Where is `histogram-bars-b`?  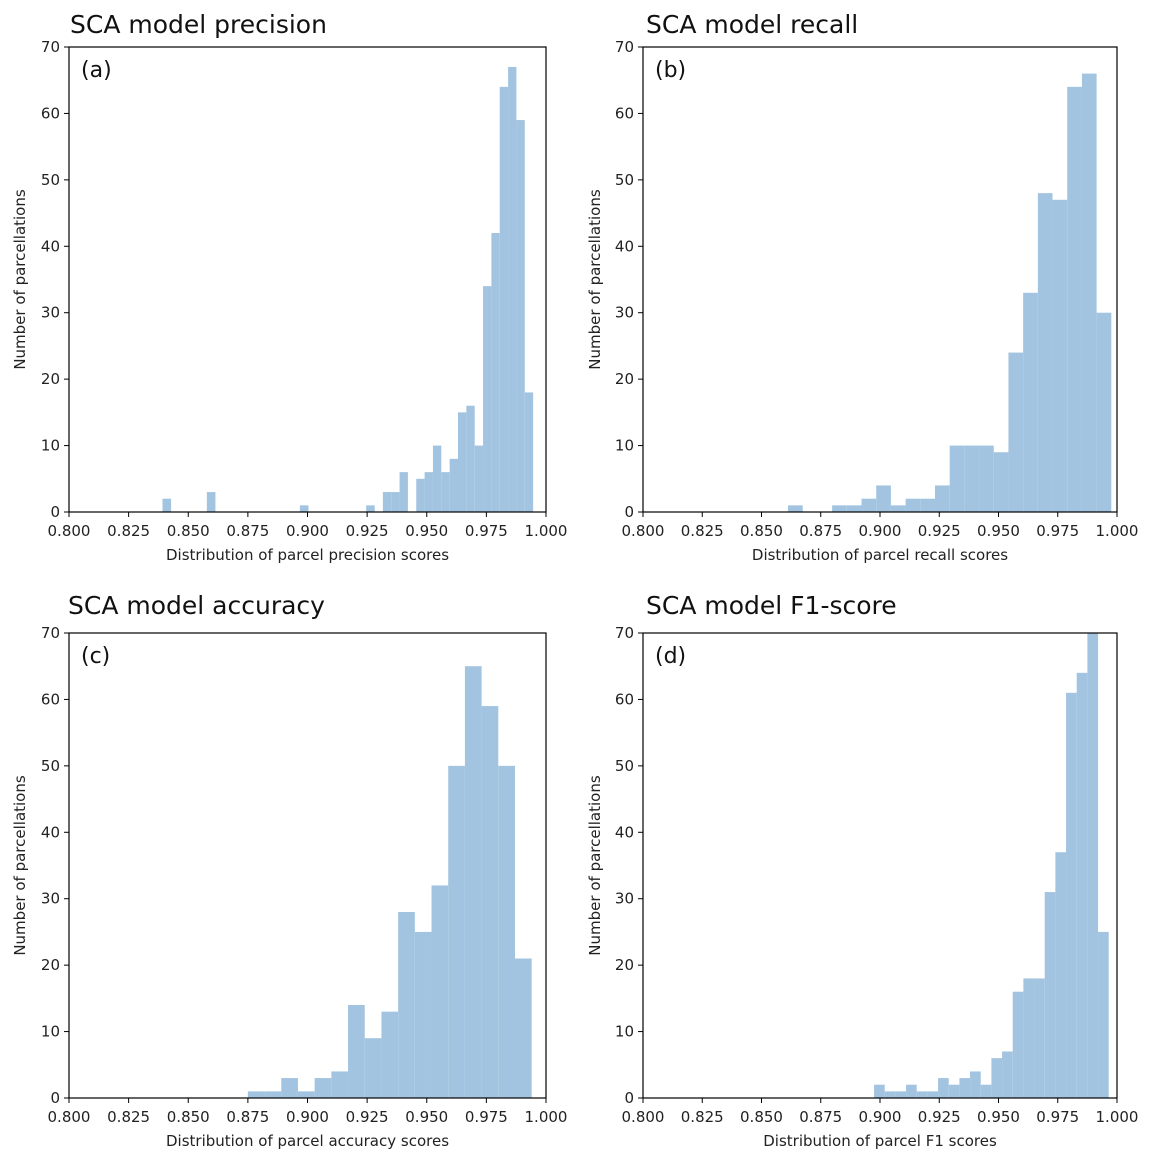 histogram-bars-b is located at coordinates (950, 293).